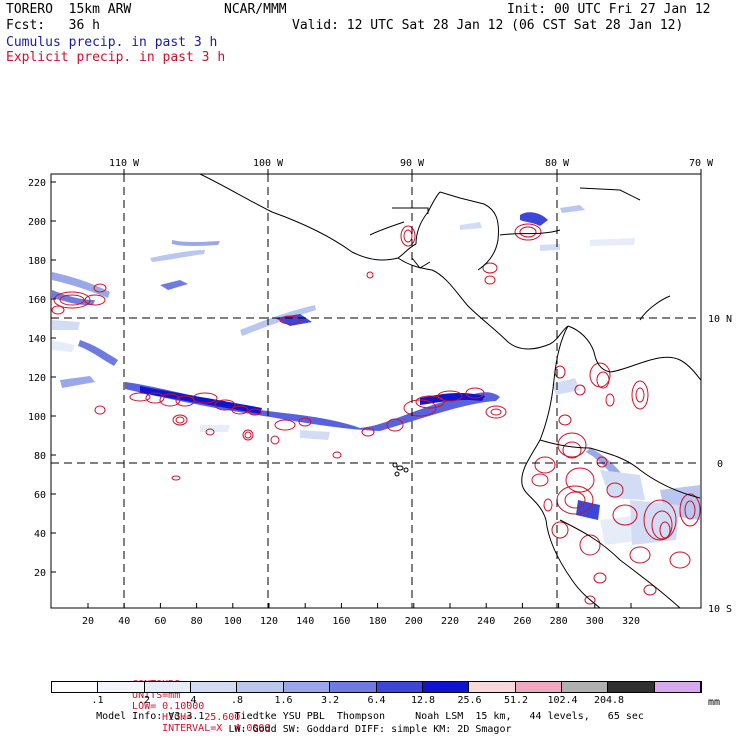 This screenshot has width=740, height=740. What do you see at coordinates (124, 163) in the screenshot?
I see `lon-label: 110 W` at bounding box center [124, 163].